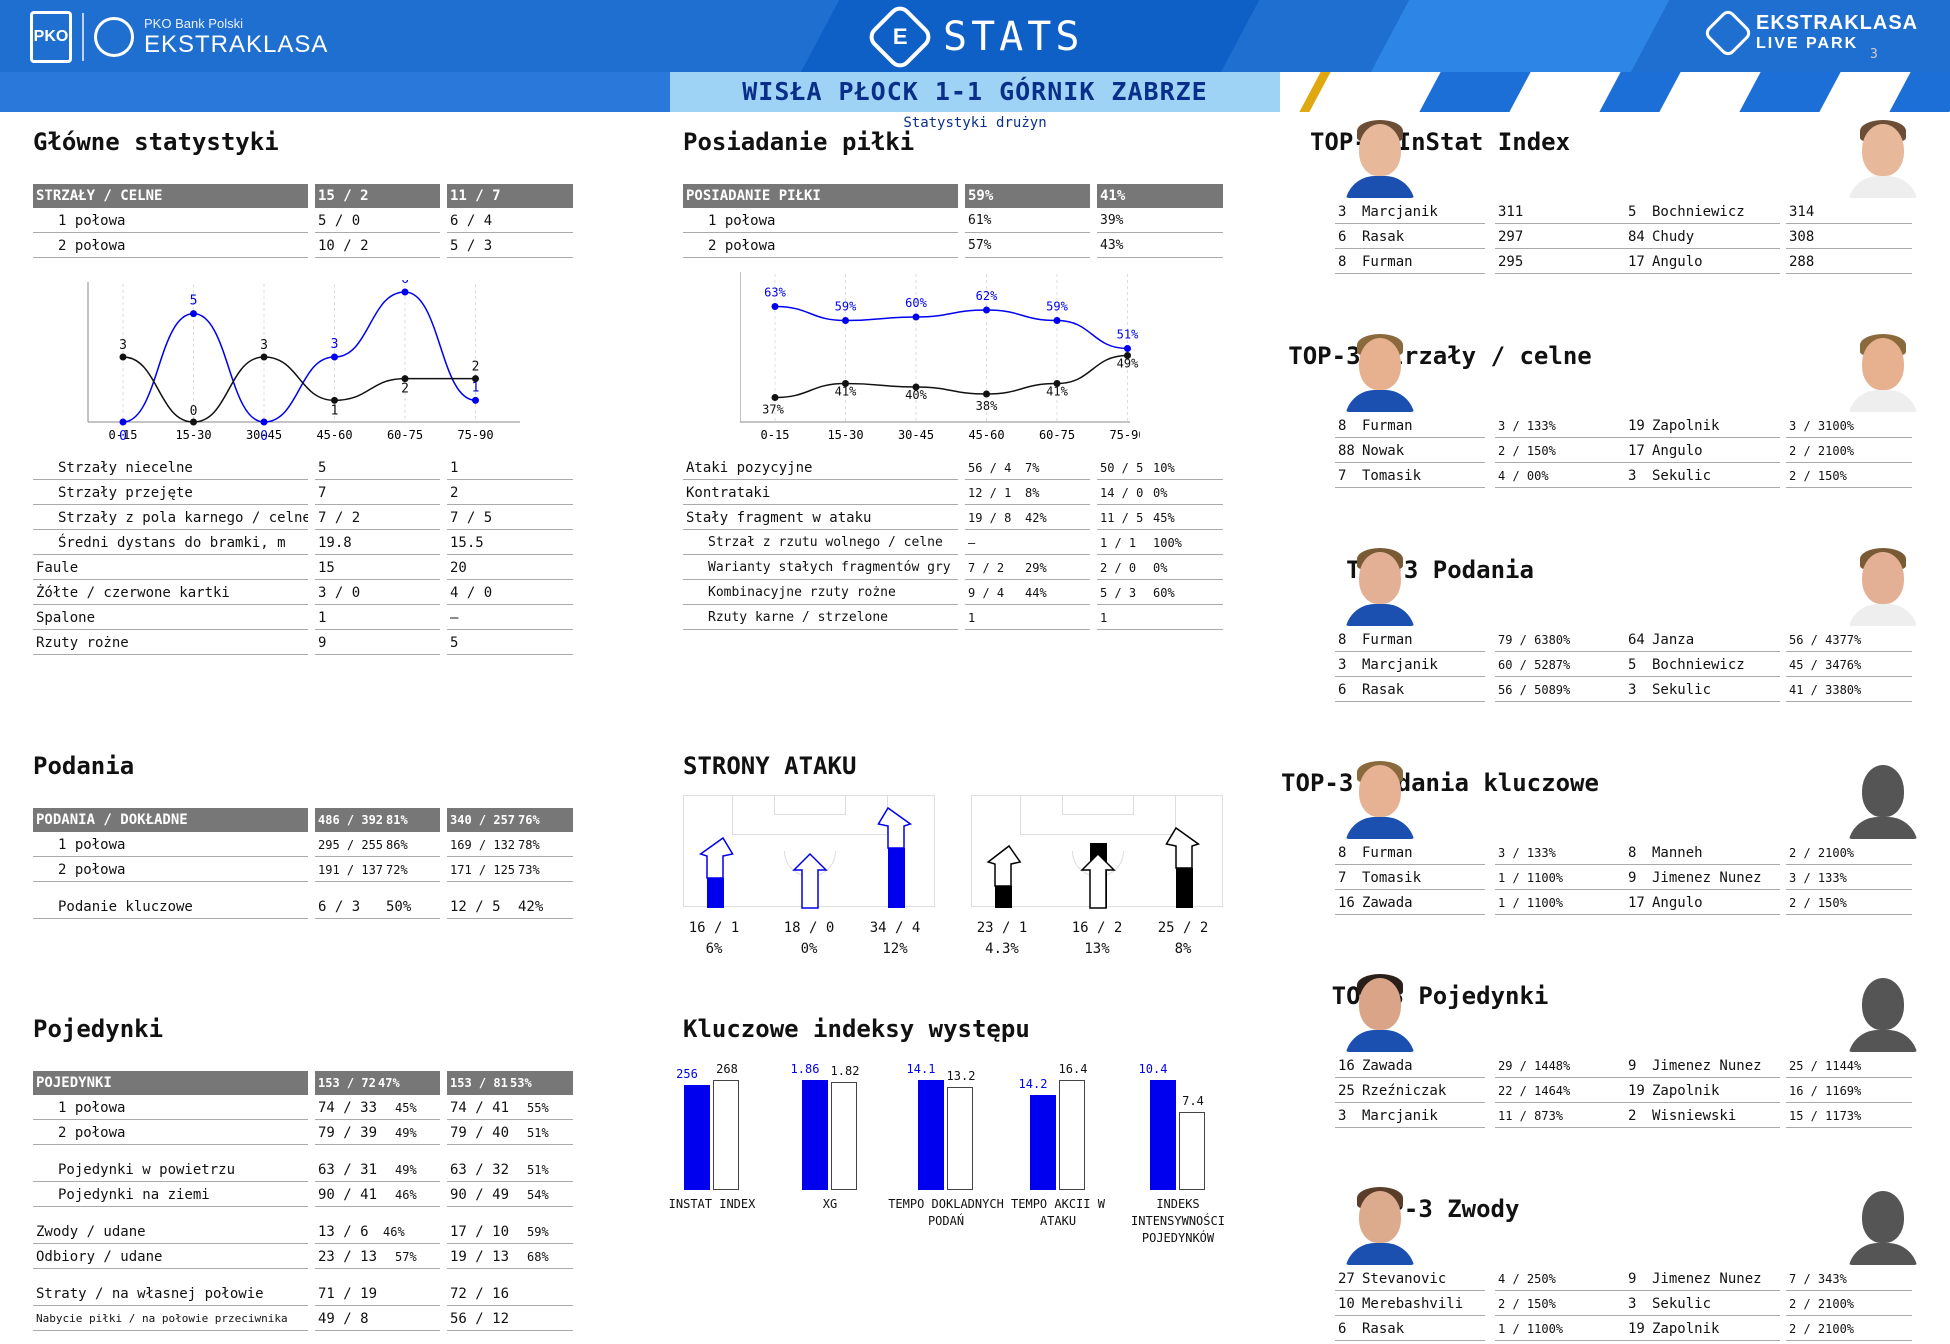  Describe the element at coordinates (170, 1083) in the screenshot. I see `header-label: POJEDYNKI` at that location.